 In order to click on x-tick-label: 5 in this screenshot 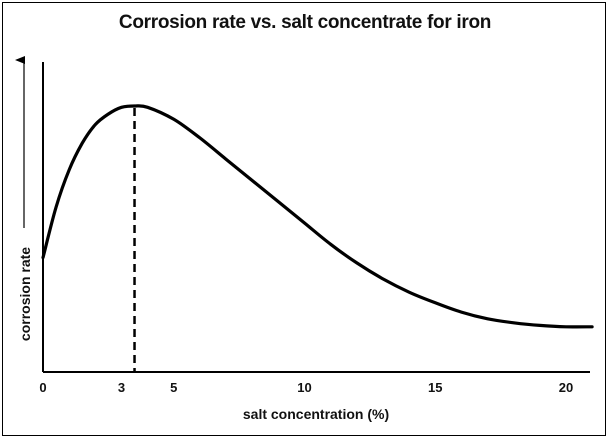, I will do `click(173, 387)`.